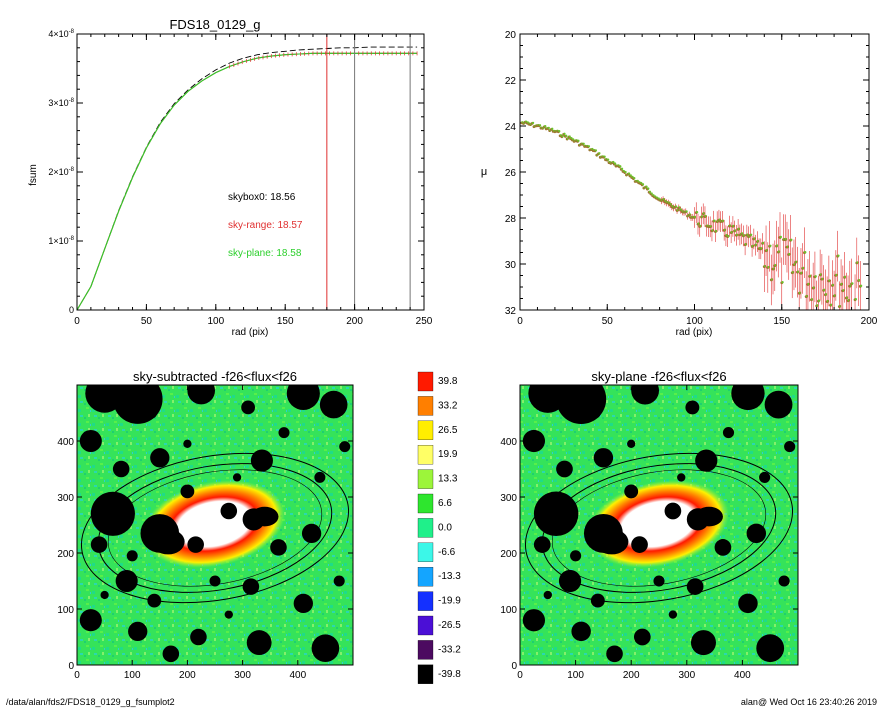 This screenshot has height=708, width=885. What do you see at coordinates (448, 454) in the screenshot?
I see `colorbar-label: 19.9` at bounding box center [448, 454].